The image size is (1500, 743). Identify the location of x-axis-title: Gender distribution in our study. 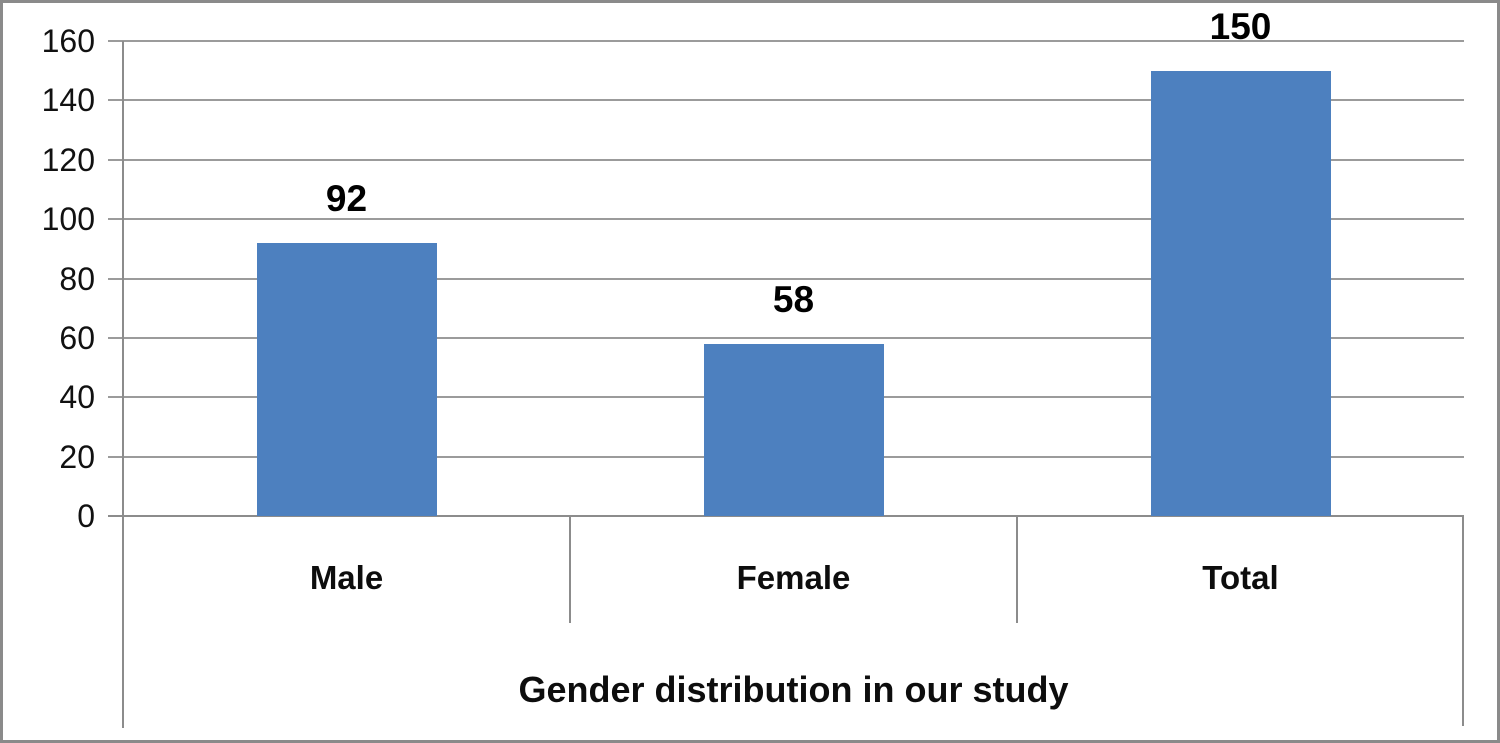
(793, 689).